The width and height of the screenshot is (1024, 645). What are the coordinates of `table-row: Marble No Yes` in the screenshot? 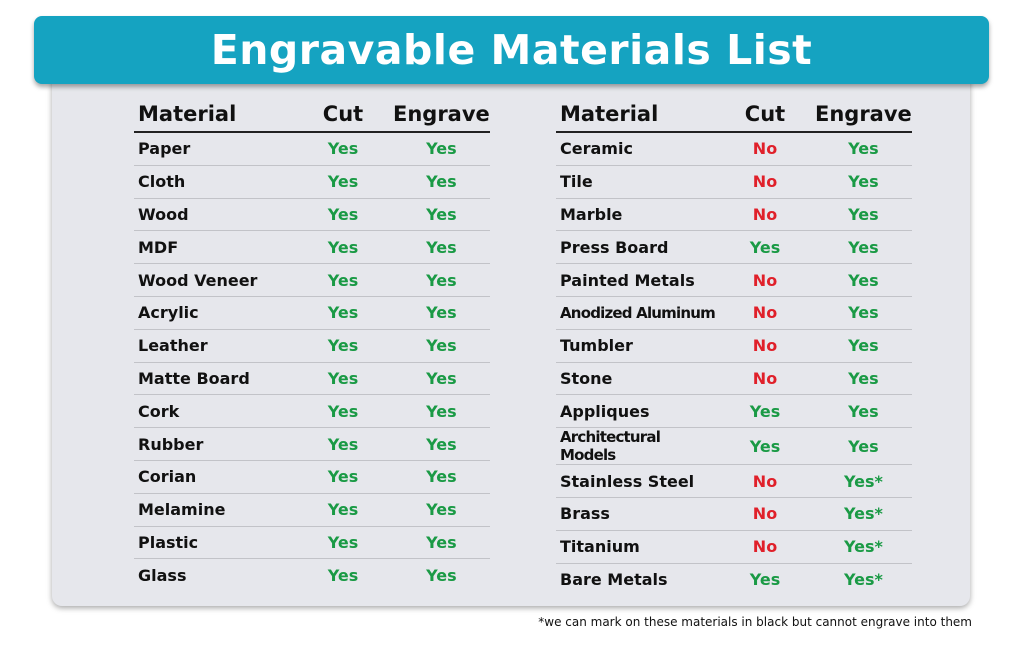 It's located at (734, 215).